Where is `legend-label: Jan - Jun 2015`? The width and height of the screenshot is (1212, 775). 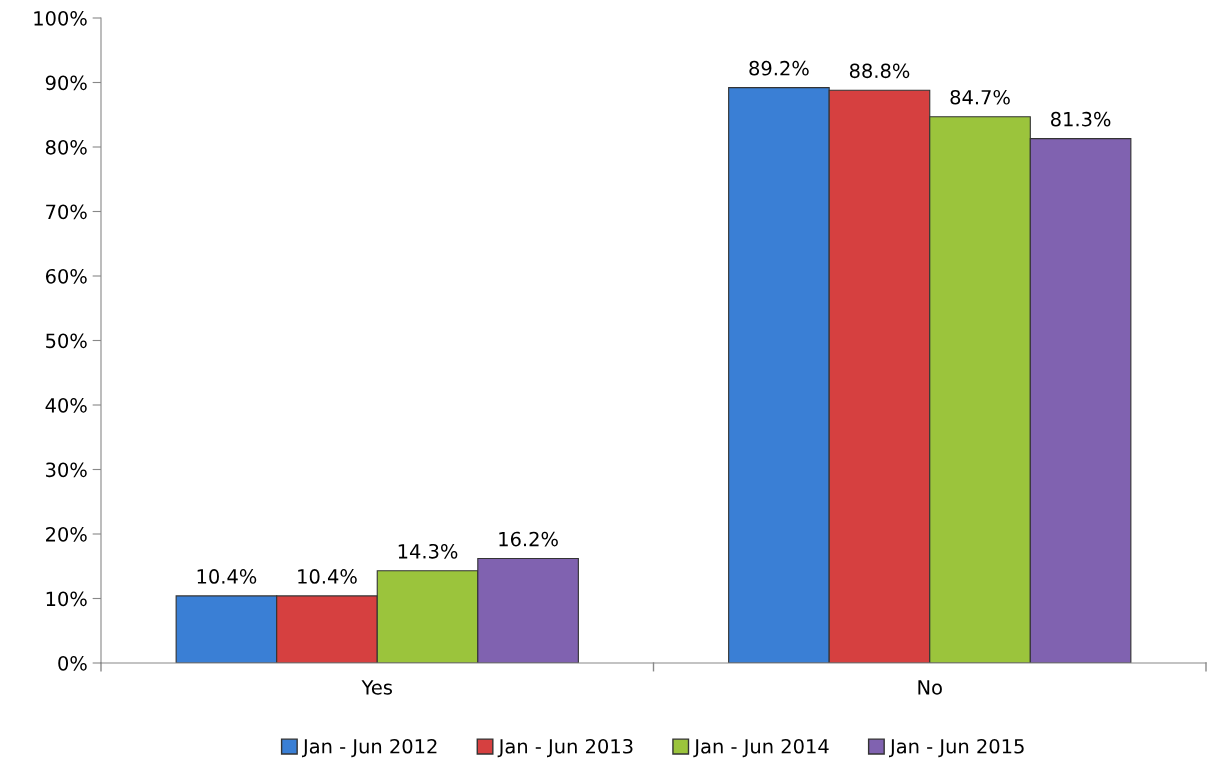 legend-label: Jan - Jun 2015 is located at coordinates (956, 748).